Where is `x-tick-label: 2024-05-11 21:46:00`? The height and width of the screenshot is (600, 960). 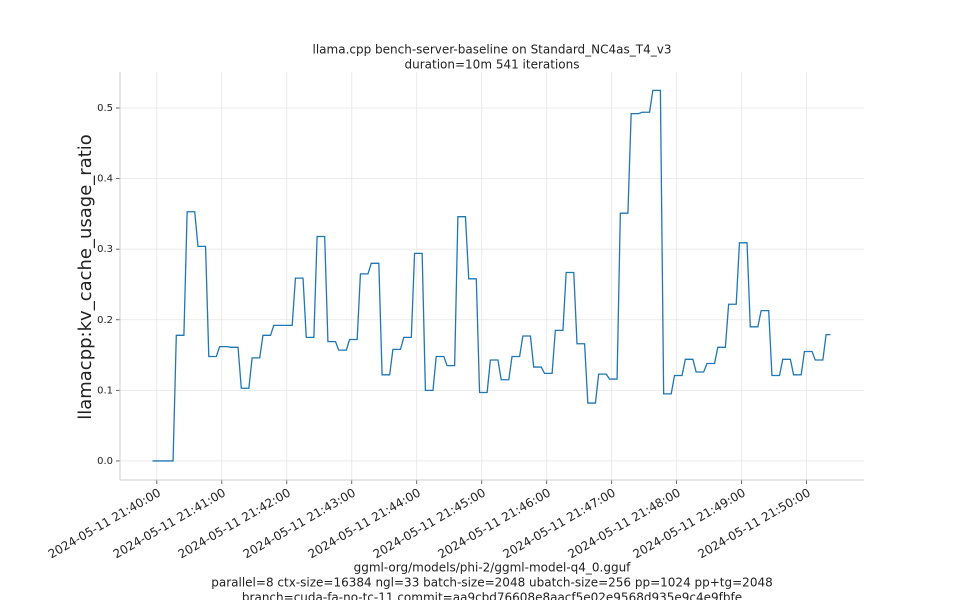 x-tick-label: 2024-05-11 21:46:00 is located at coordinates (494, 524).